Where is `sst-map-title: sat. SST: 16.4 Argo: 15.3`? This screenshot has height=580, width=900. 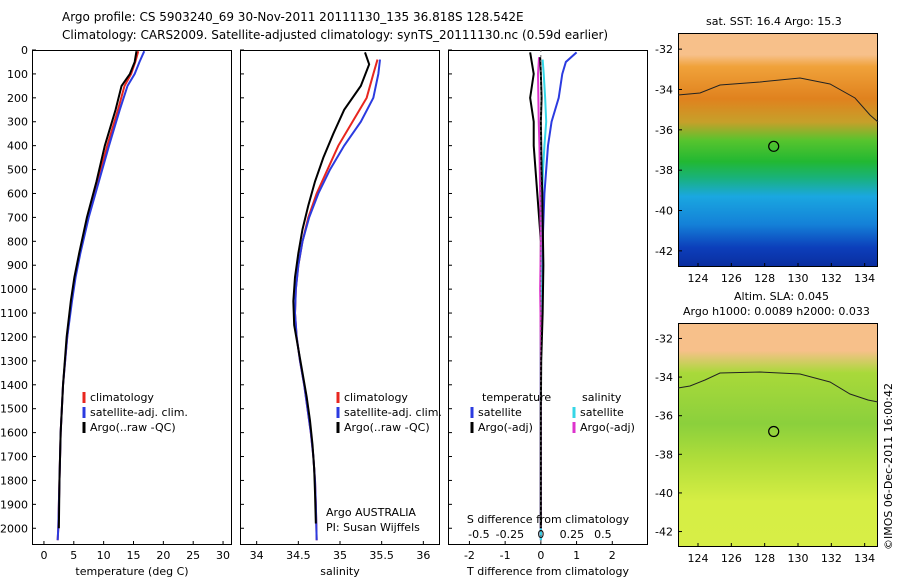 sst-map-title: sat. SST: 16.4 Argo: 15.3 is located at coordinates (774, 21).